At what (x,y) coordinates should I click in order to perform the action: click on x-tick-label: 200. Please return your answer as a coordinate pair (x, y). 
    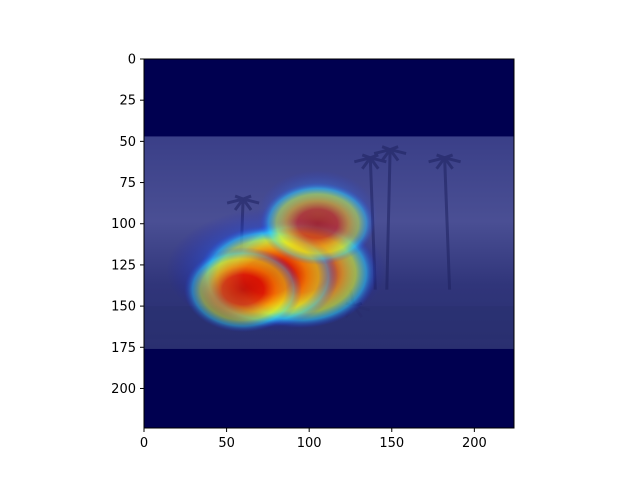
    Looking at the image, I should click on (474, 443).